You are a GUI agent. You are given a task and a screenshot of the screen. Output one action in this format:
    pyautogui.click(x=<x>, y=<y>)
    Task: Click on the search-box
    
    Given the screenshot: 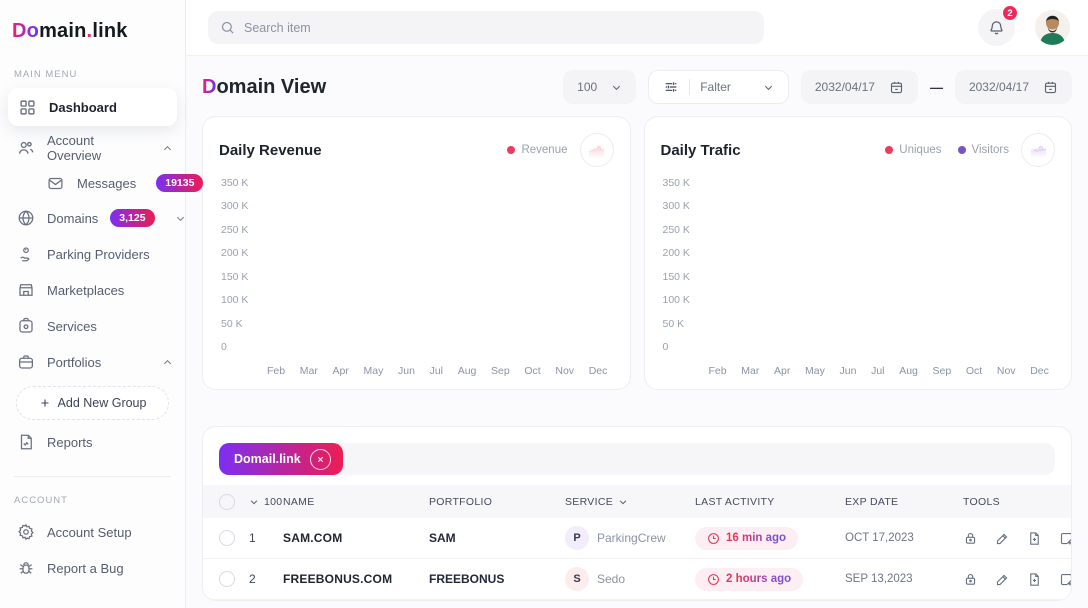 What is the action you would take?
    pyautogui.click(x=486, y=27)
    